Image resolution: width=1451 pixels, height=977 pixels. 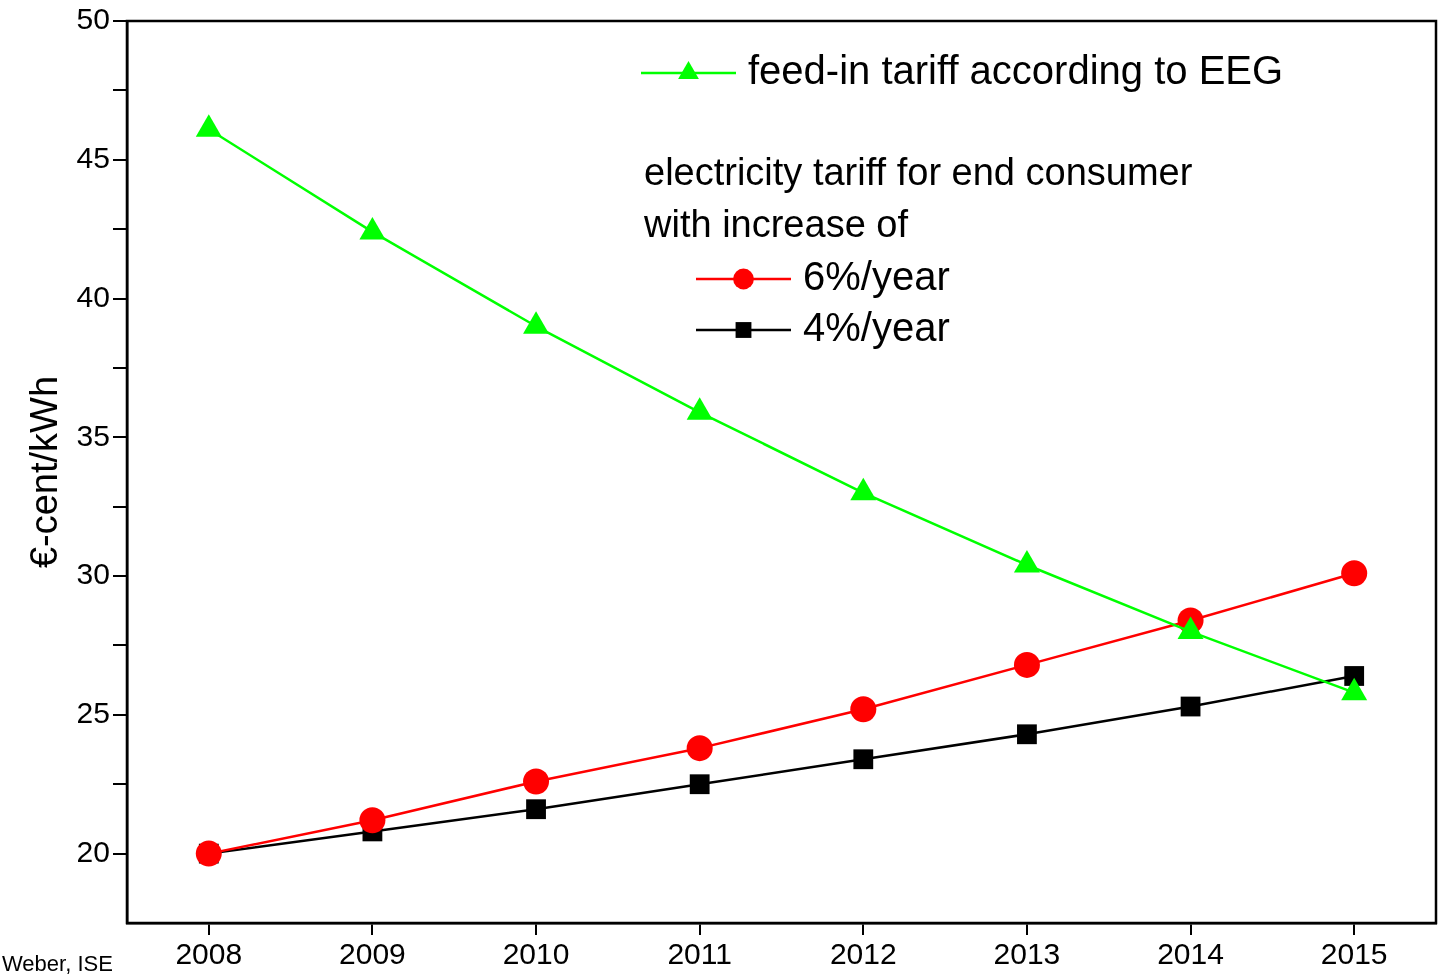 What do you see at coordinates (699, 954) in the screenshot?
I see `x-tick-label: 2011` at bounding box center [699, 954].